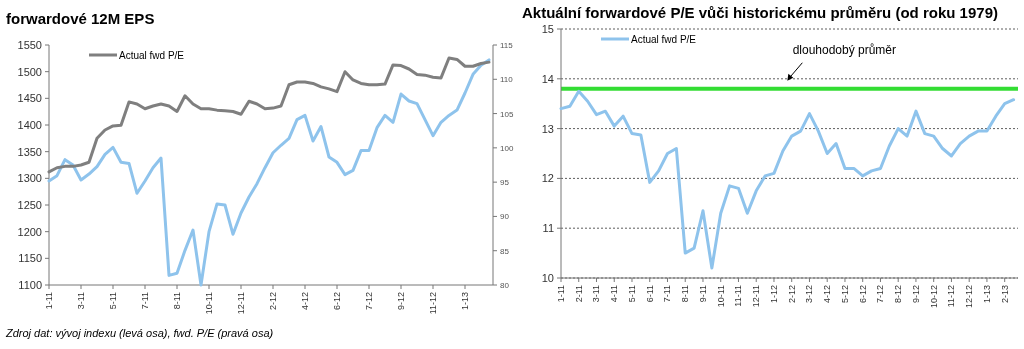 The height and width of the screenshot is (349, 1024). What do you see at coordinates (844, 49) in the screenshot?
I see `ref-line-label: dlouhodobý průměr` at bounding box center [844, 49].